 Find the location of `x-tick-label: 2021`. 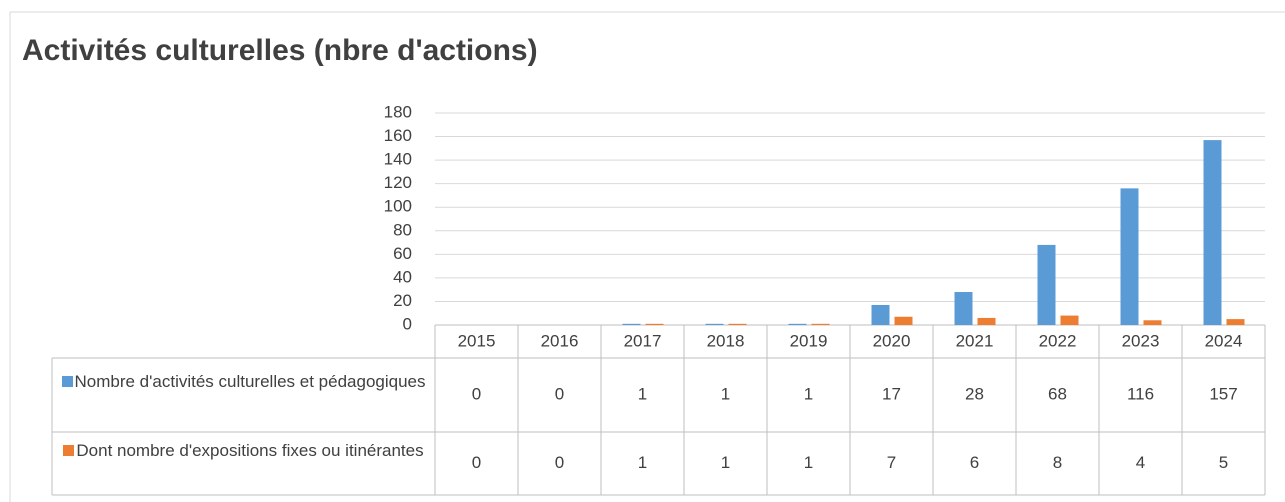

x-tick-label: 2021 is located at coordinates (975, 340).